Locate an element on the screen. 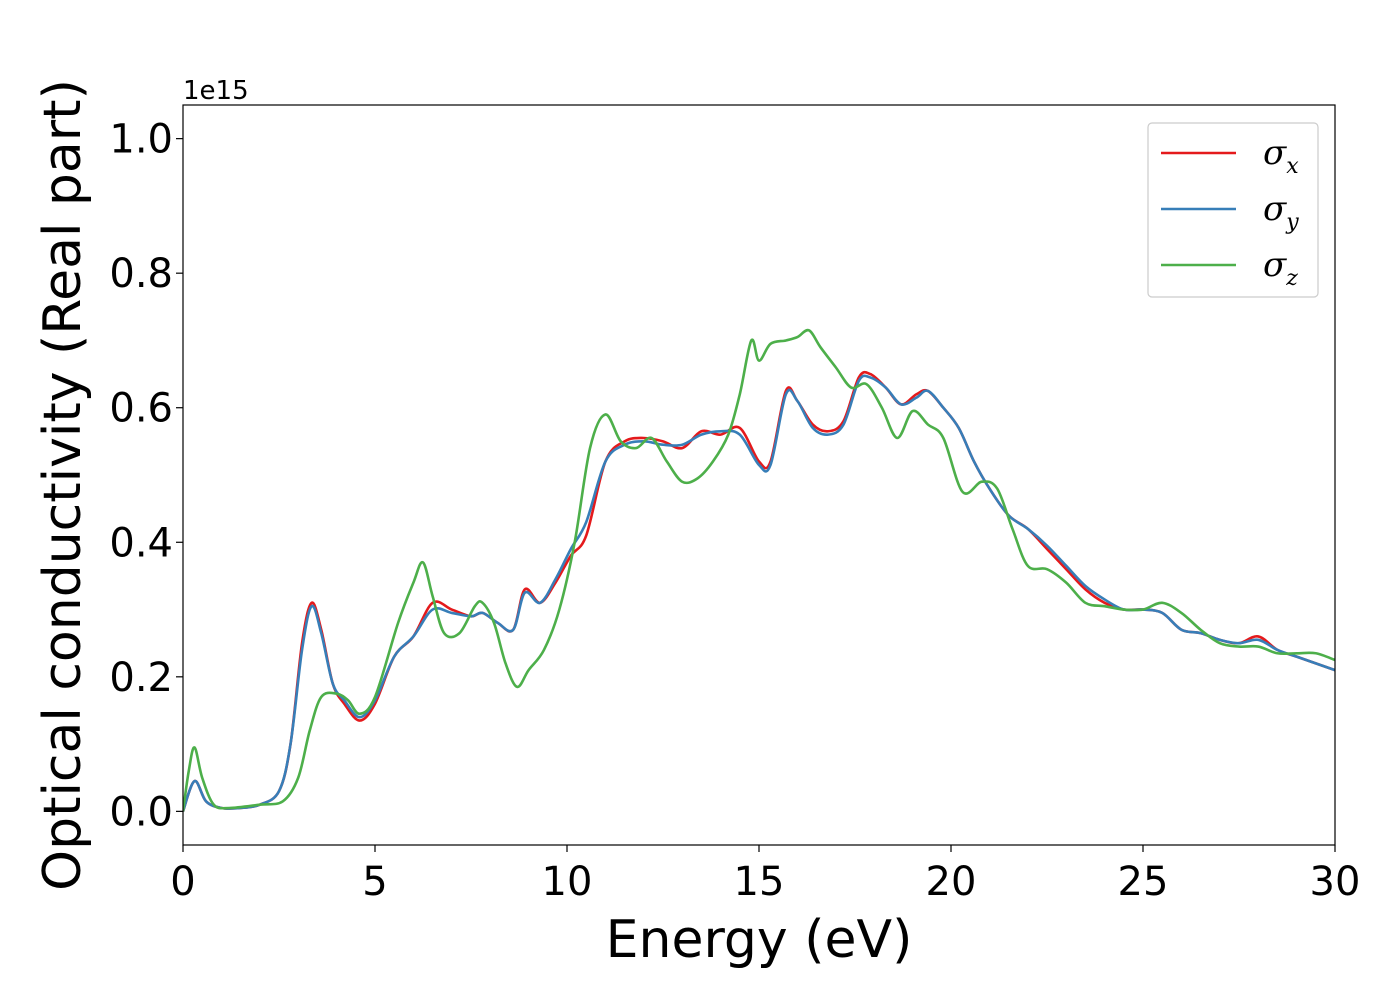  y-tick-label: 0.2 is located at coordinates (141, 678).